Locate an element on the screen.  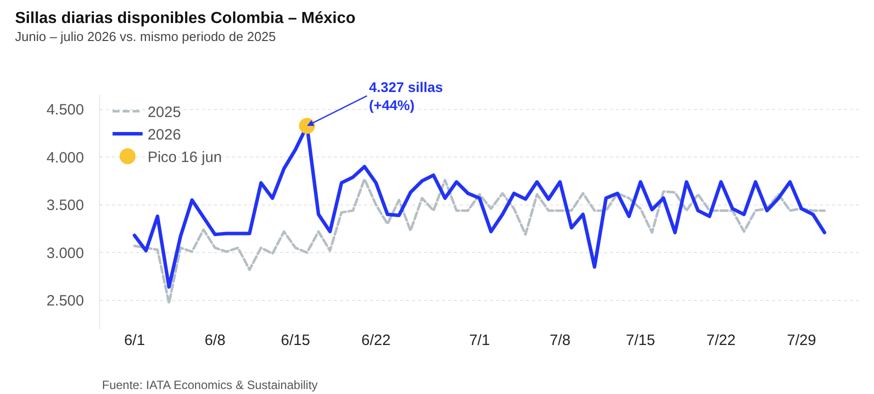
x-tick-label: 6/15 is located at coordinates (295, 340).